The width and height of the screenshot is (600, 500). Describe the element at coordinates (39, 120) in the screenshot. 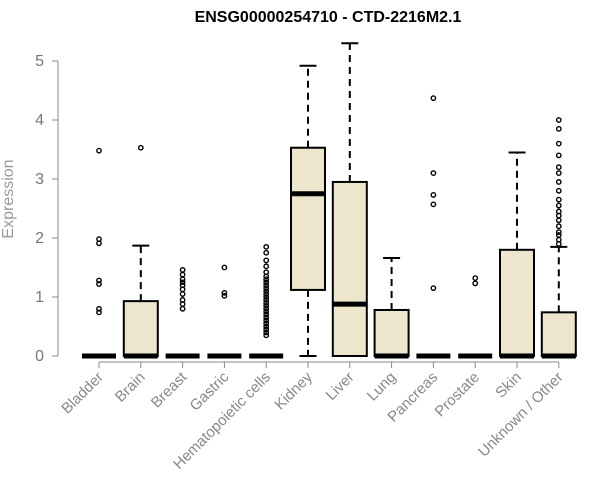

I see `y-tick-label: 4` at that location.